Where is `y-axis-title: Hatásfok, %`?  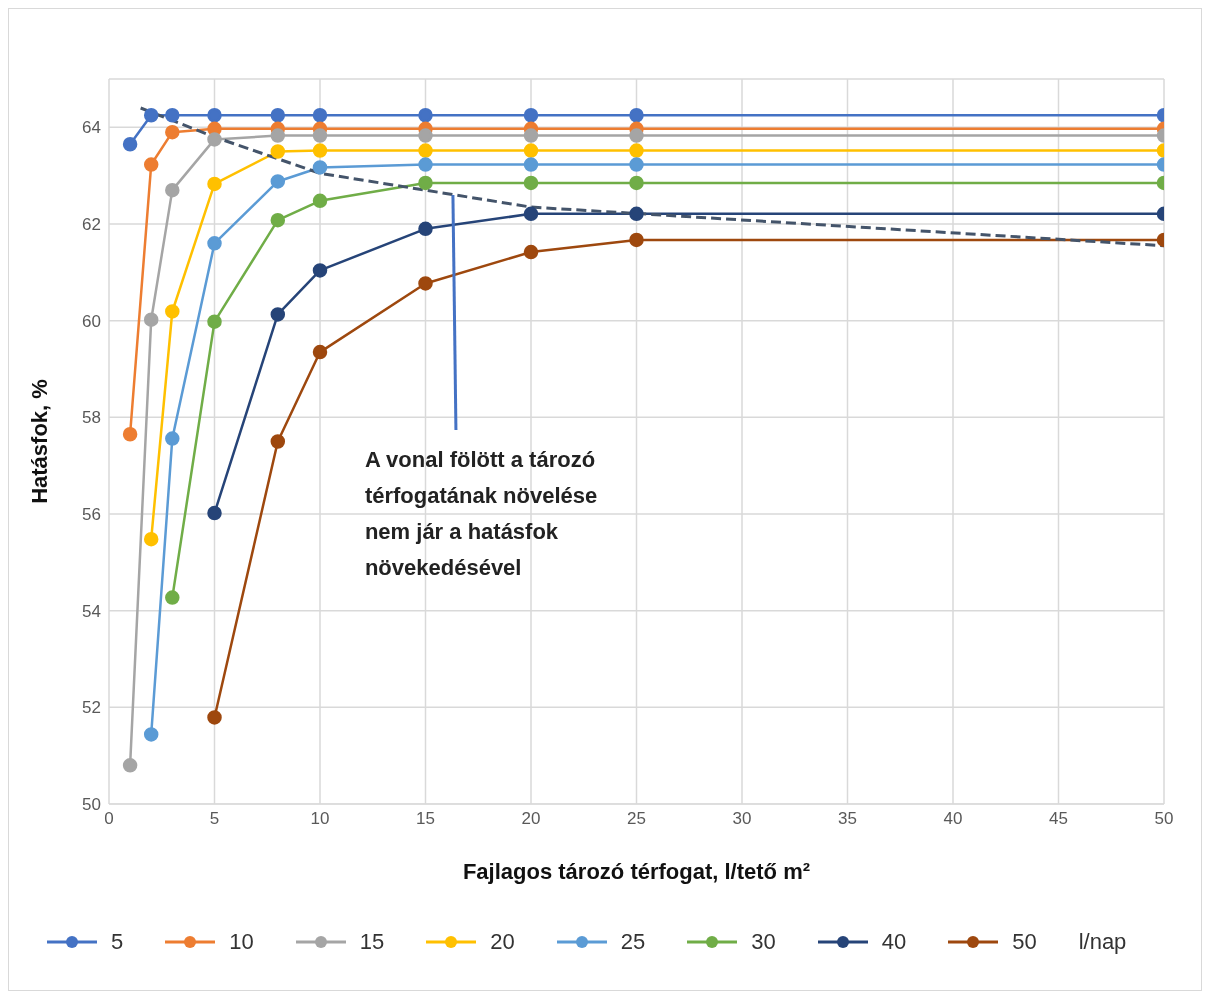
y-axis-title: Hatásfok, % is located at coordinates (39, 441).